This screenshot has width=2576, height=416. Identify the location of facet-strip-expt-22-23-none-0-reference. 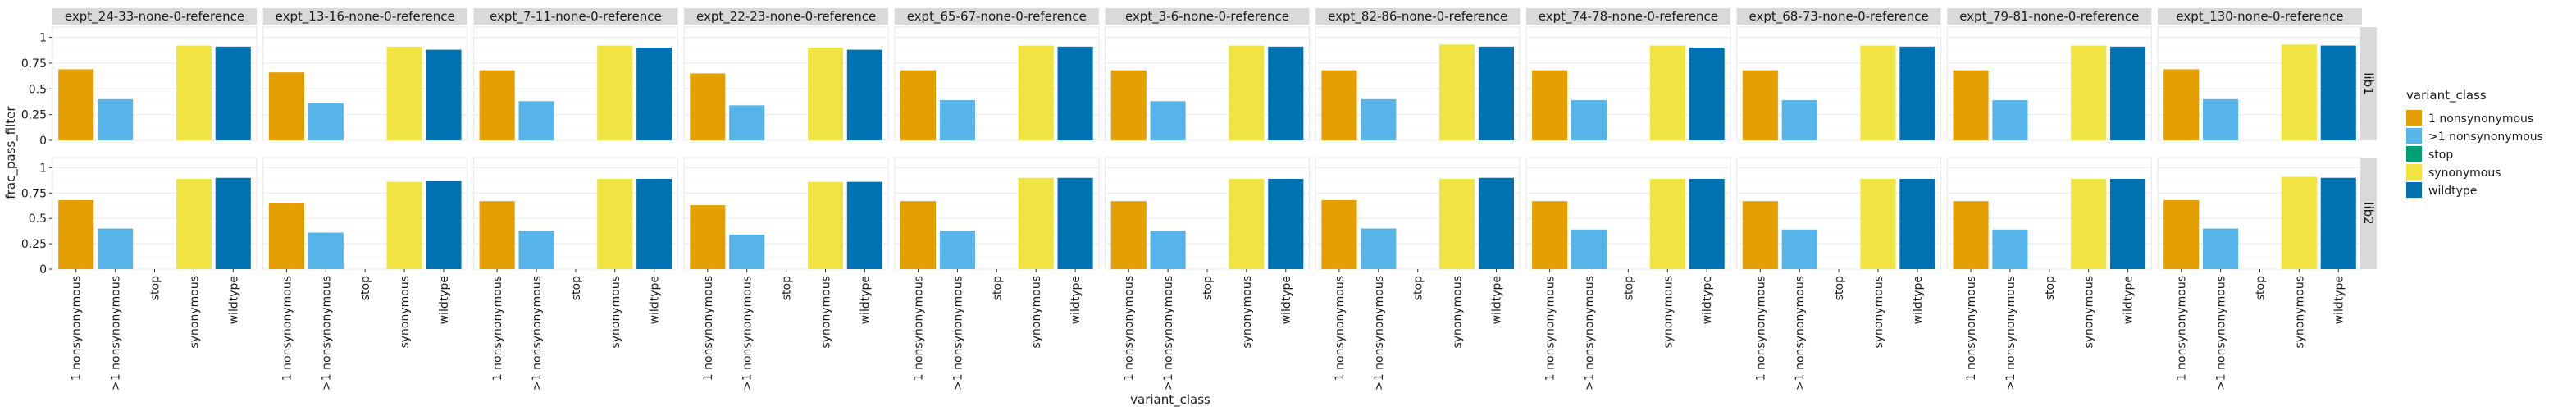
(786, 16).